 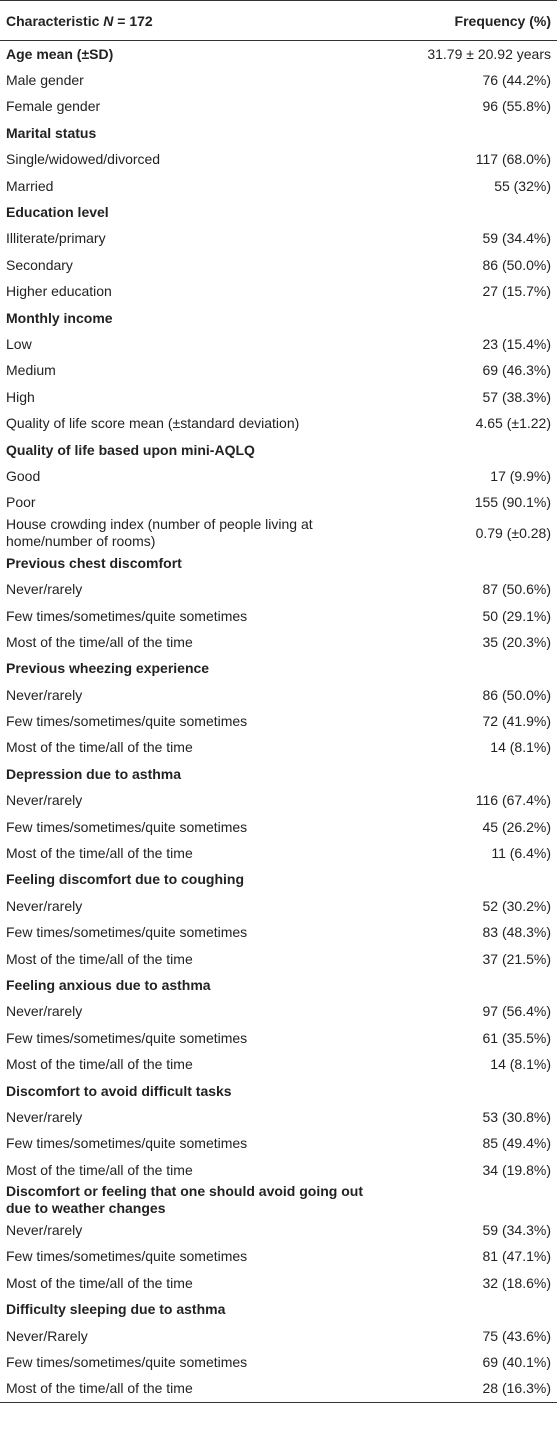 I want to click on row-label: Feeling discomfort due to coughing, so click(x=125, y=879).